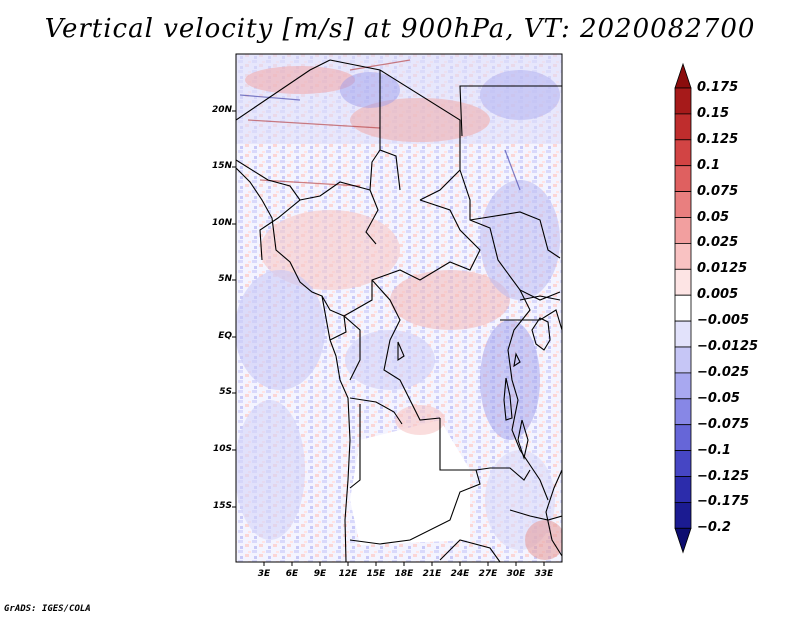 The height and width of the screenshot is (618, 800). What do you see at coordinates (723, 424) in the screenshot?
I see `colorbar-label: −0.075` at bounding box center [723, 424].